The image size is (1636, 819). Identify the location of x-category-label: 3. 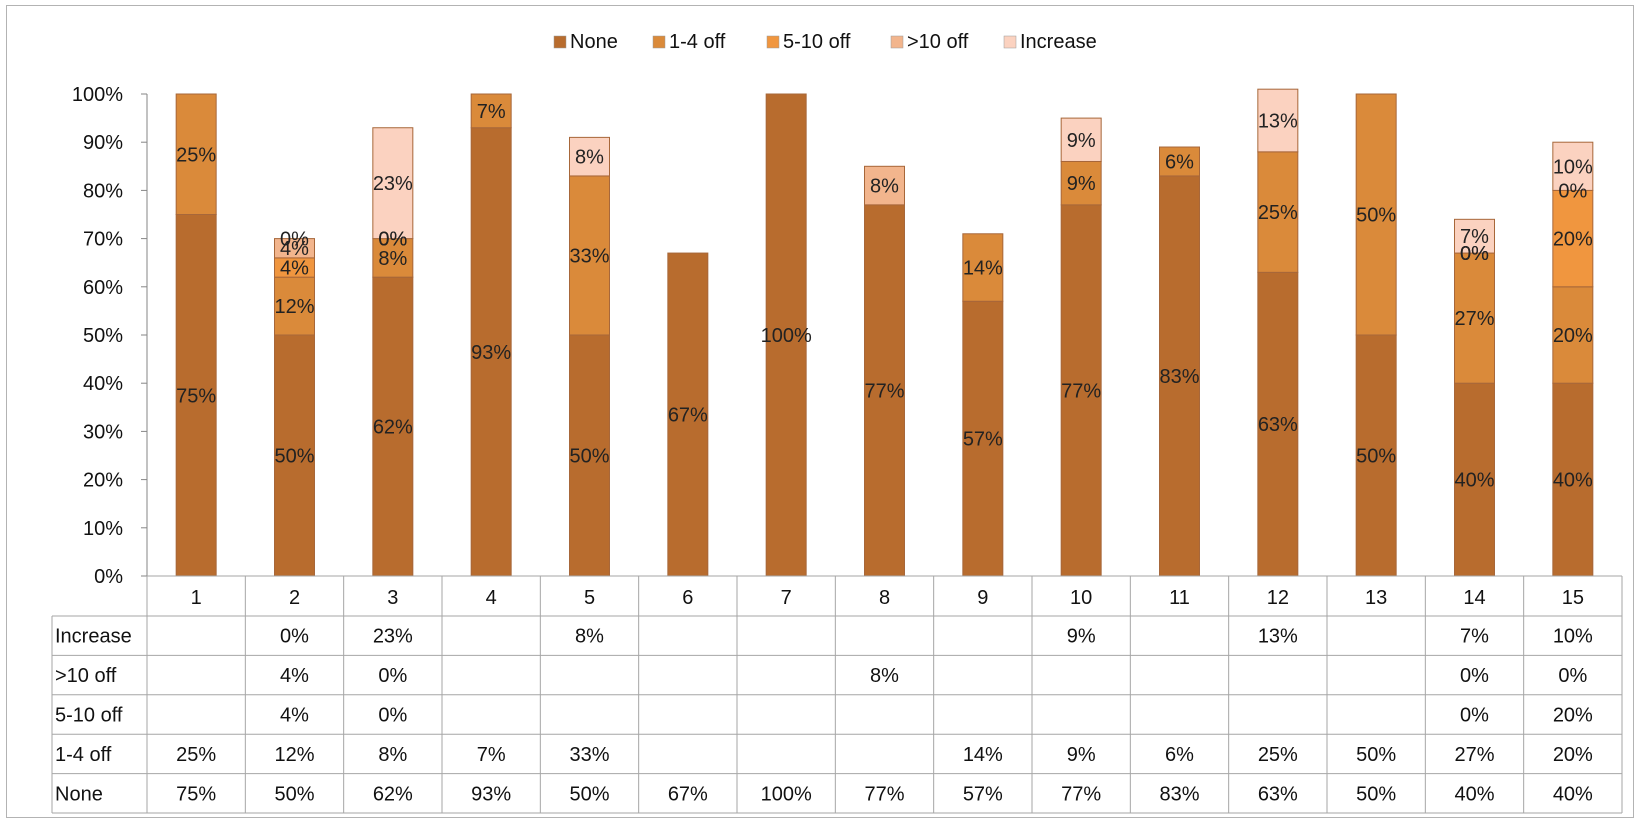
(392, 598).